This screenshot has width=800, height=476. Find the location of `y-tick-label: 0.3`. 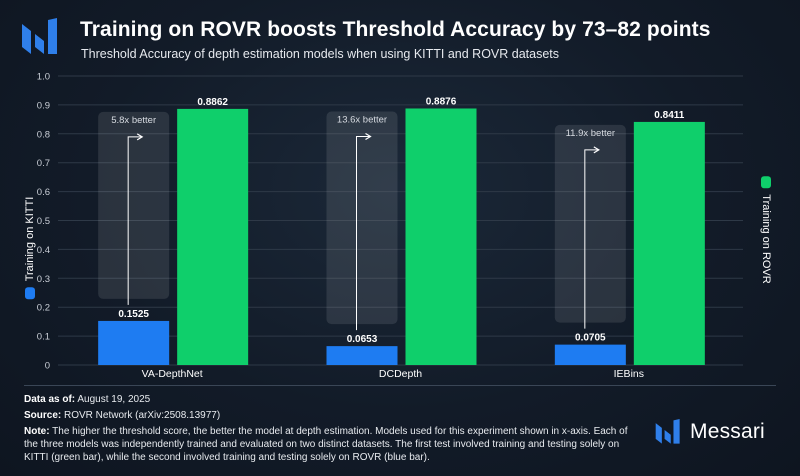

y-tick-label: 0.3 is located at coordinates (43, 279).